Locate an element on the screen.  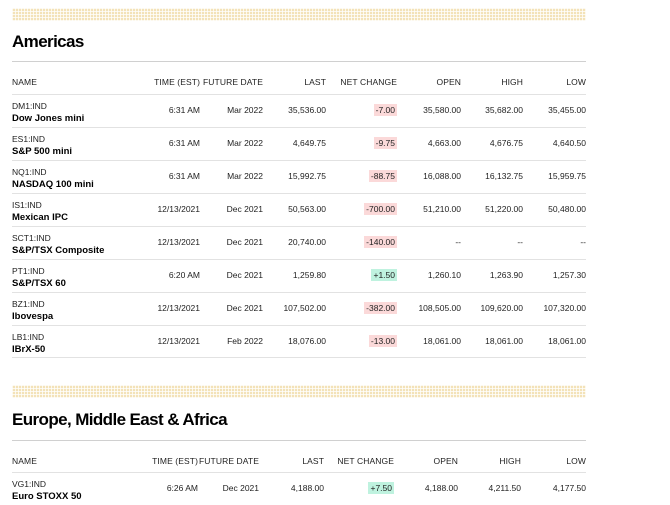
instrument-name: Dow Jones mini is located at coordinates (48, 118).